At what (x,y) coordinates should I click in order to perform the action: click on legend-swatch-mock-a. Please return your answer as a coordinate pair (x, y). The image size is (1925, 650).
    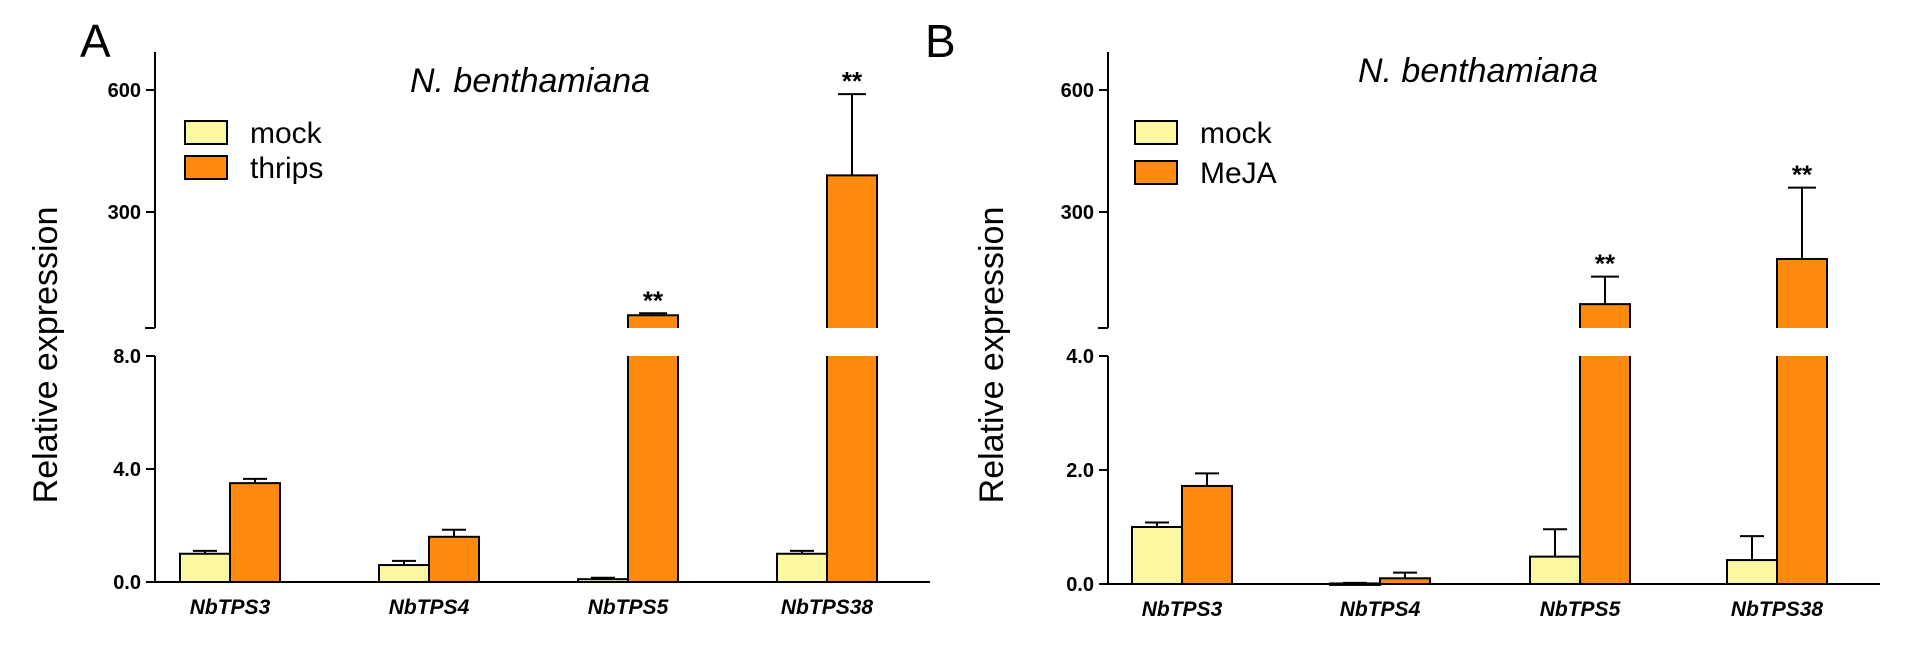
    Looking at the image, I should click on (206, 132).